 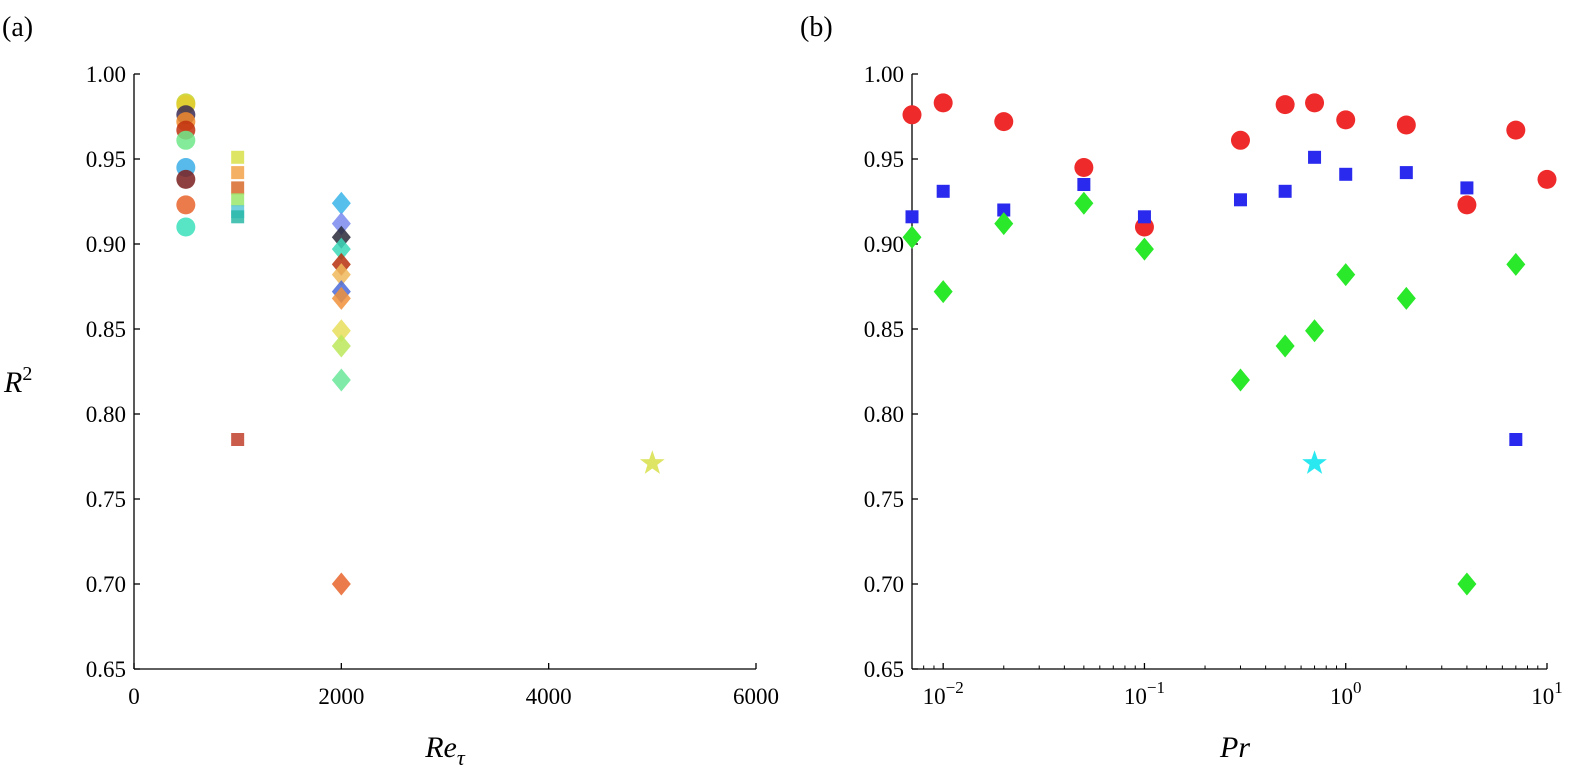 I want to click on panel-b-y-tick-label: 0.65, so click(x=884, y=669).